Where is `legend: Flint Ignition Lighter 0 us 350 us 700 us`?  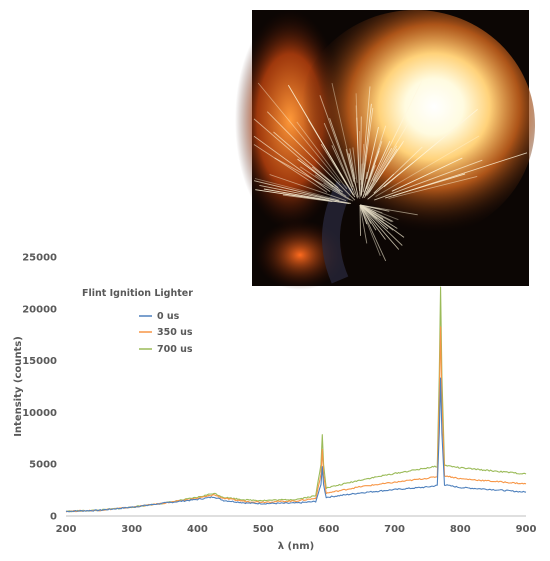
legend: Flint Ignition Lighter 0 us 350 us 700 us is located at coordinates (137, 321).